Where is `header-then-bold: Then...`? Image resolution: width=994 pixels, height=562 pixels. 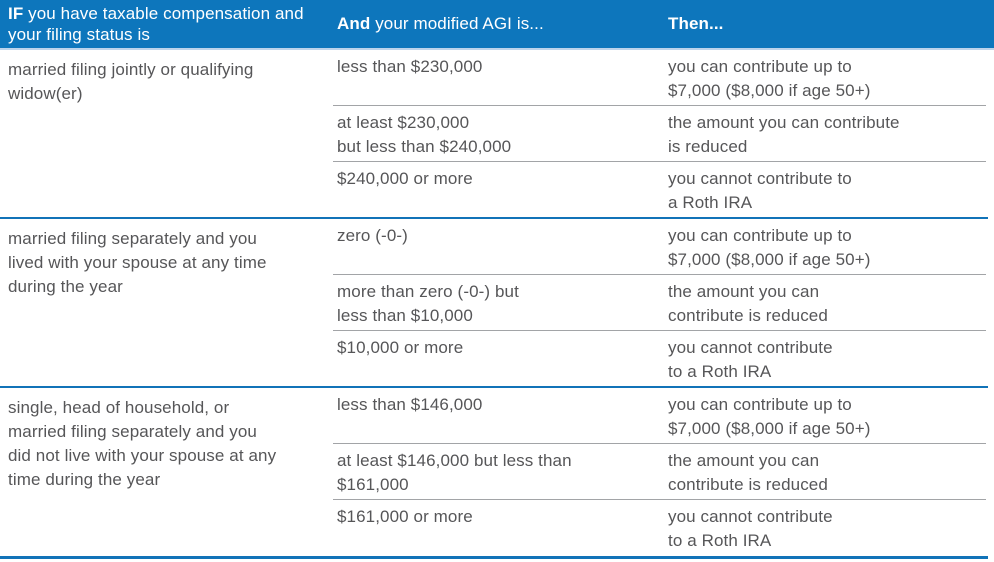
header-then-bold: Then... is located at coordinates (696, 23).